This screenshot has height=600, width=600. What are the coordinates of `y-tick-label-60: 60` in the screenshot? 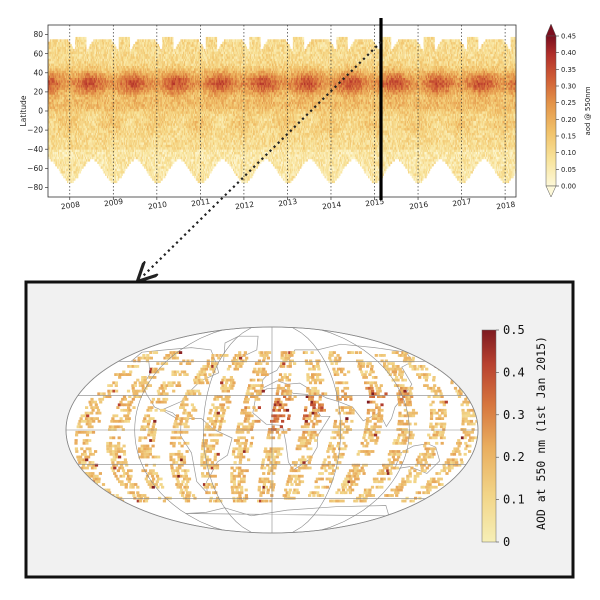 It's located at (38, 53).